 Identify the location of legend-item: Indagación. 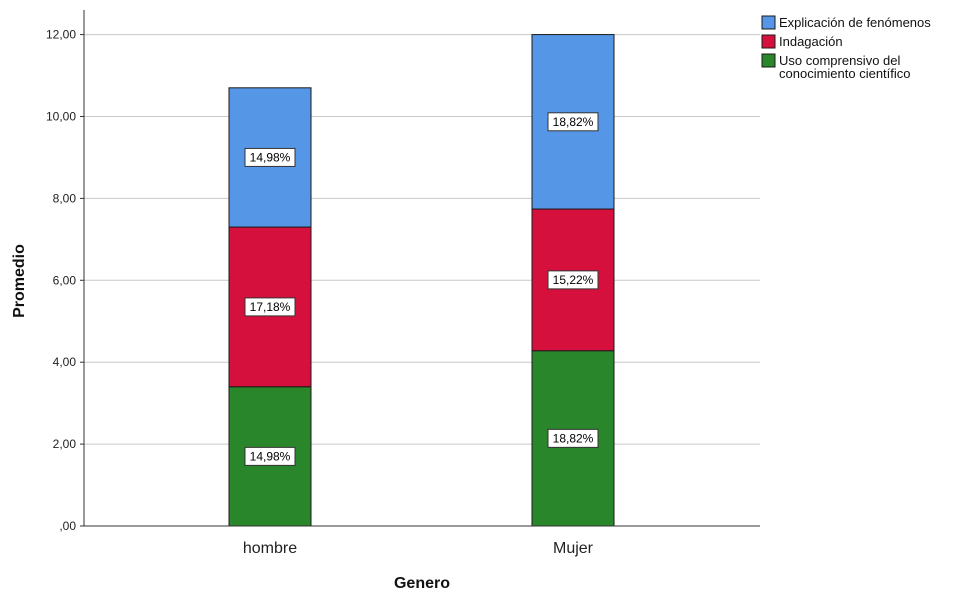
(802, 41).